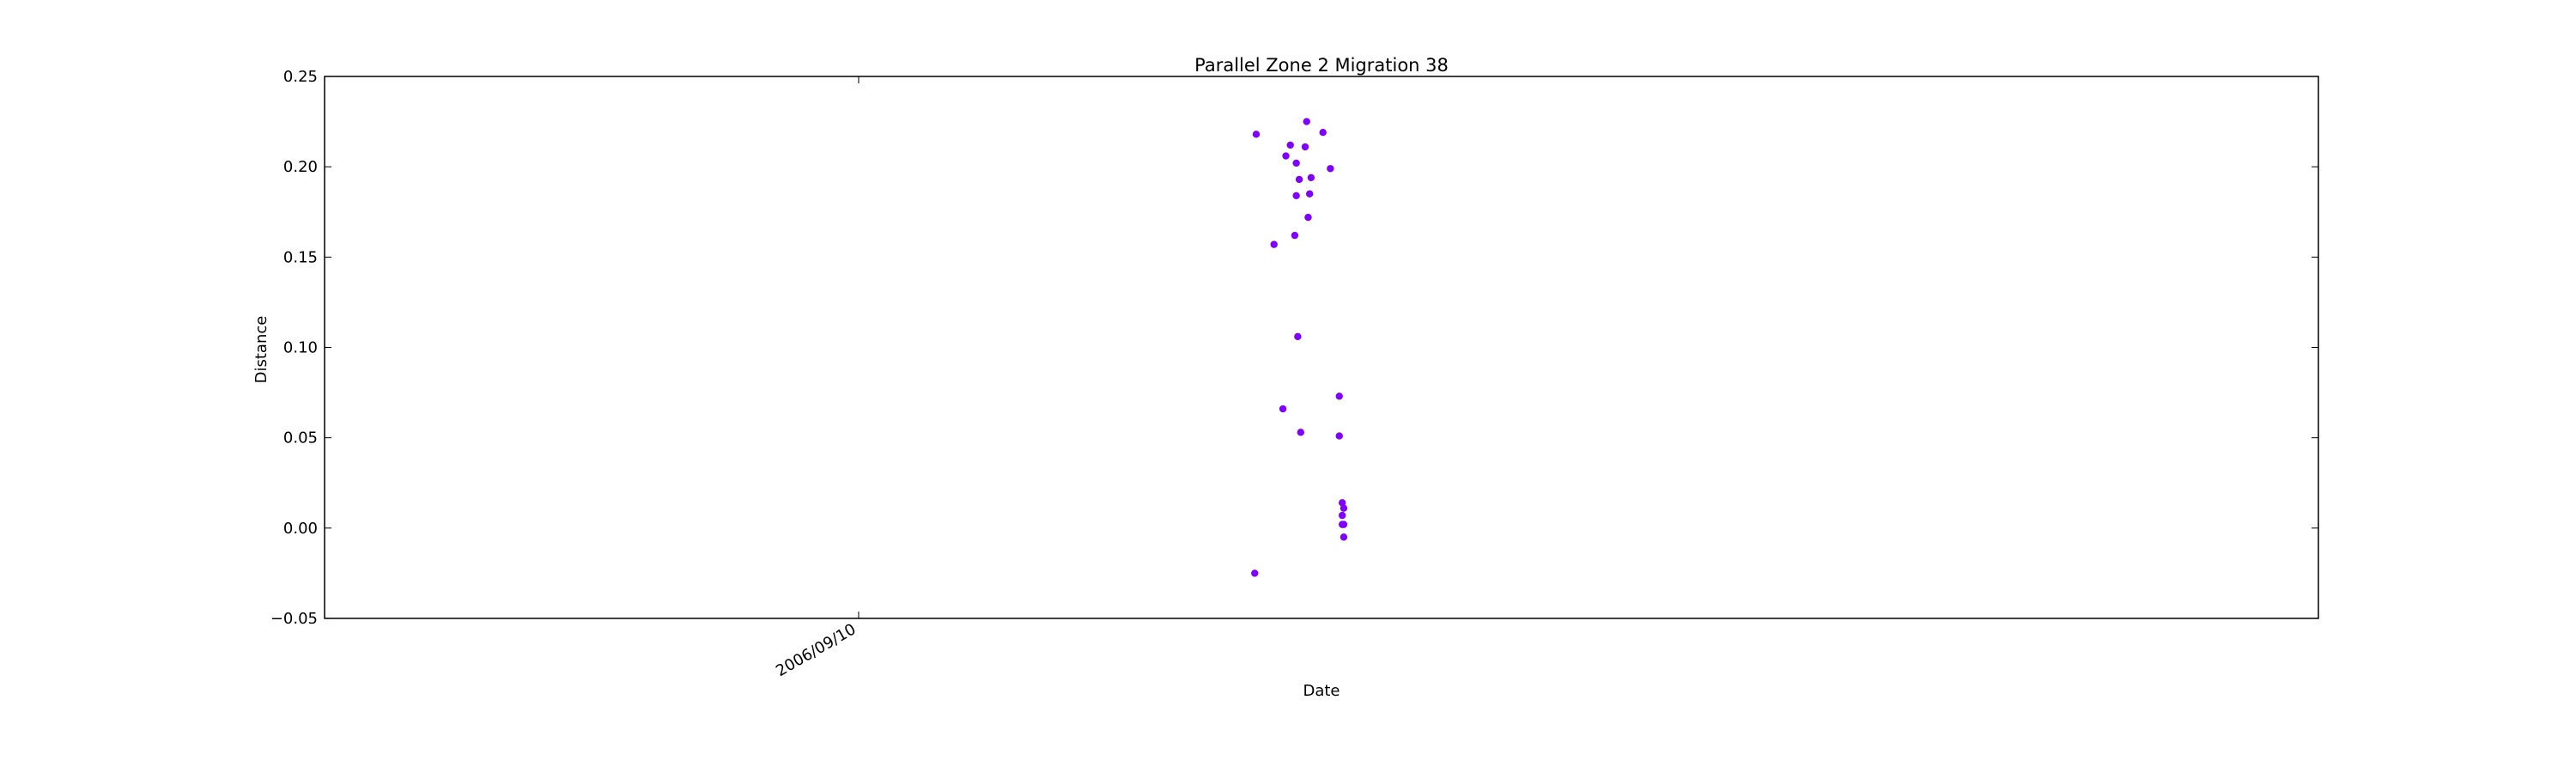  Describe the element at coordinates (294, 619) in the screenshot. I see `y-tick-label: −0.05` at that location.